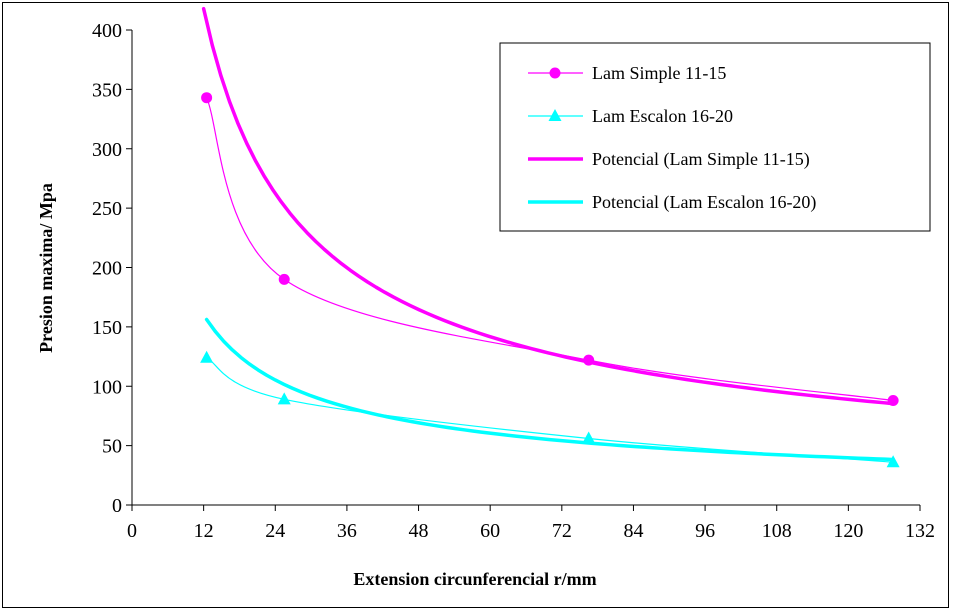 This screenshot has height=612, width=953. What do you see at coordinates (117, 506) in the screenshot?
I see `y-tick-label: 0` at bounding box center [117, 506].